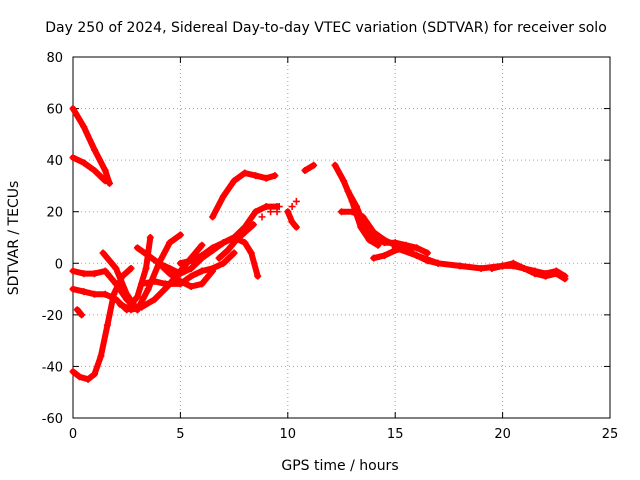 The width and height of the screenshot is (640, 480). Describe the element at coordinates (502, 434) in the screenshot. I see `x-tick-label: 20` at that location.